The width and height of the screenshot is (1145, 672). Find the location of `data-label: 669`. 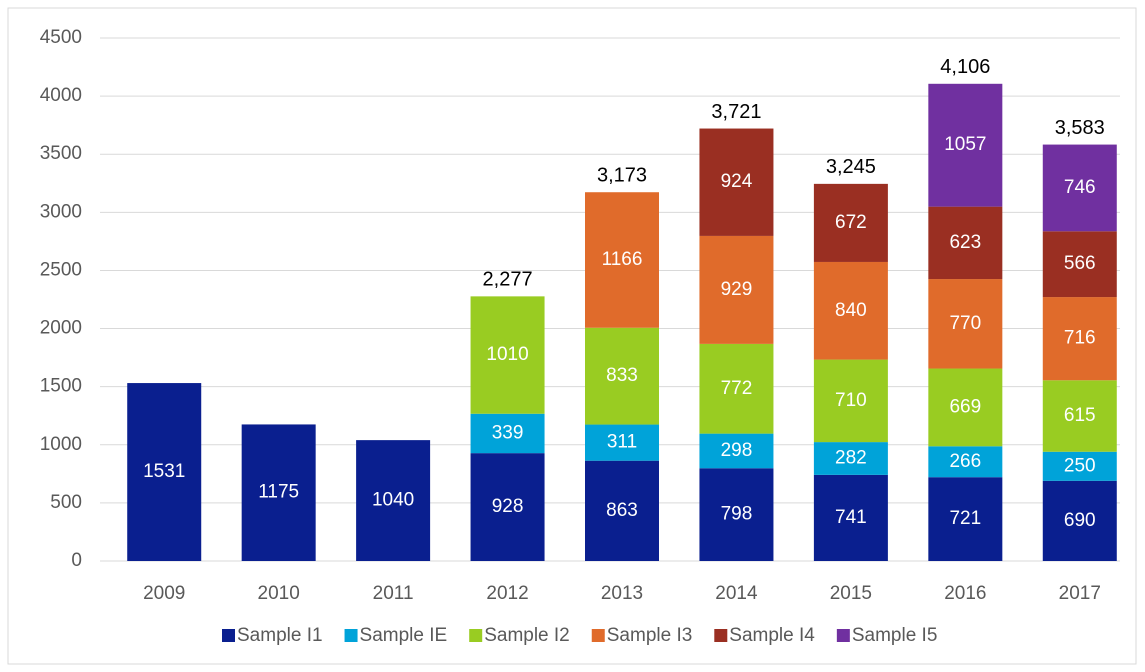

data-label: 669 is located at coordinates (965, 406).